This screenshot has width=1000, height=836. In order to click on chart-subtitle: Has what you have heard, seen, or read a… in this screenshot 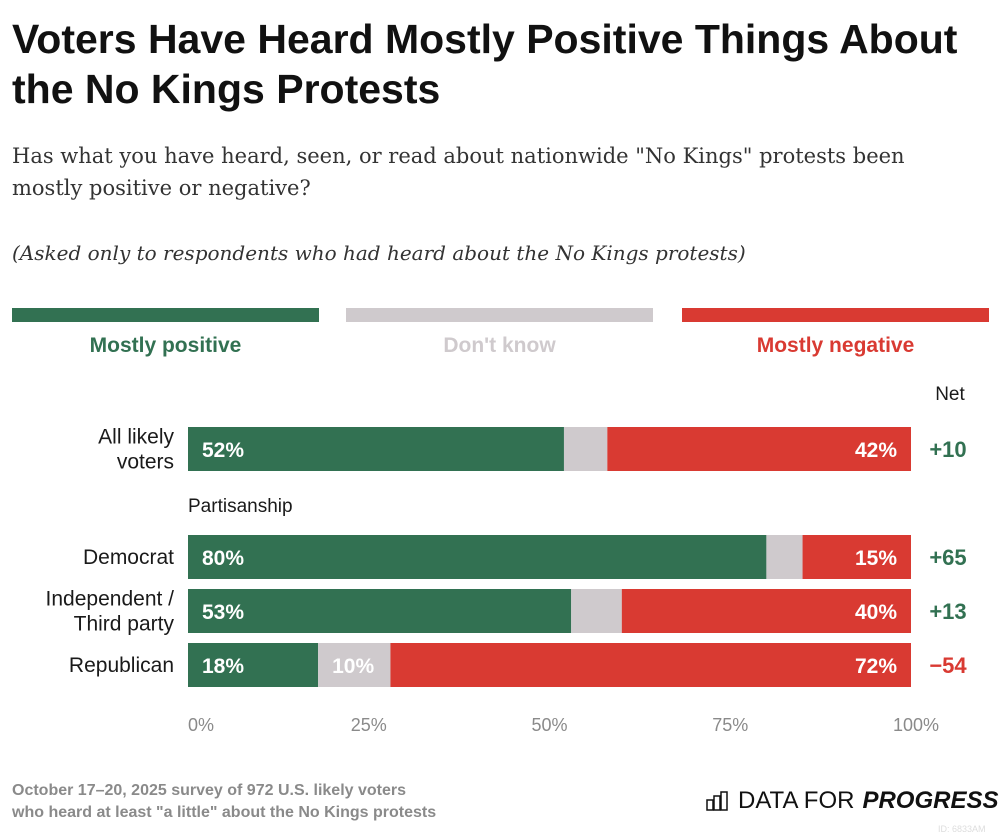, I will do `click(458, 172)`.